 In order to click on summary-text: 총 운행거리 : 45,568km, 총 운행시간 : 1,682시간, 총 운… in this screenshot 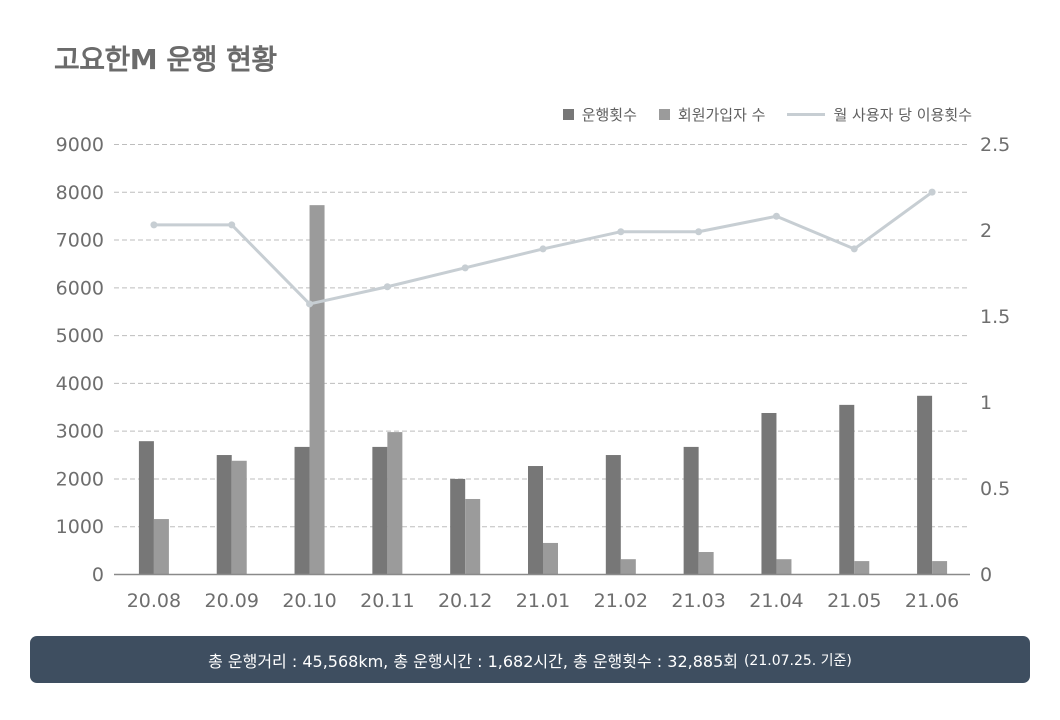, I will do `click(473, 661)`.